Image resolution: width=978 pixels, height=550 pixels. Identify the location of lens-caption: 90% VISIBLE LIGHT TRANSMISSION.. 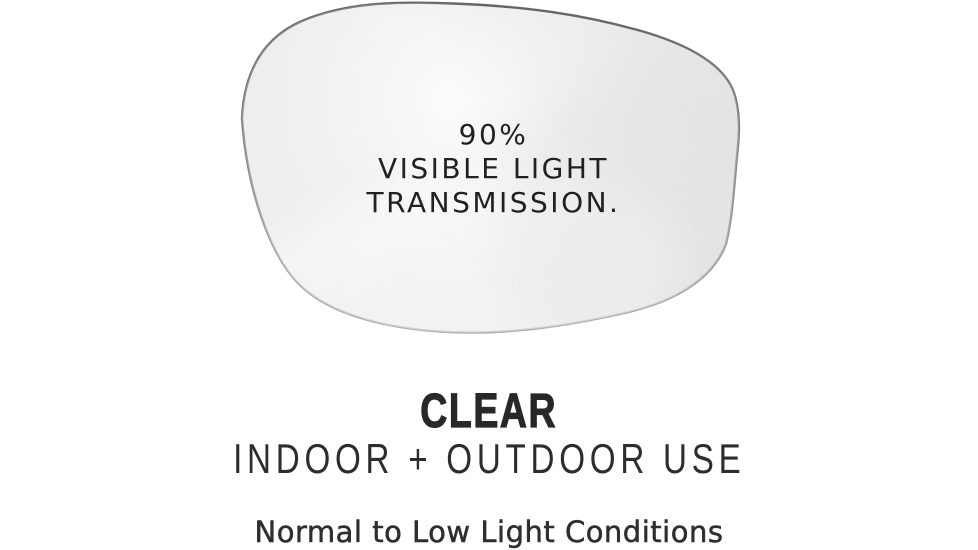
(493, 169).